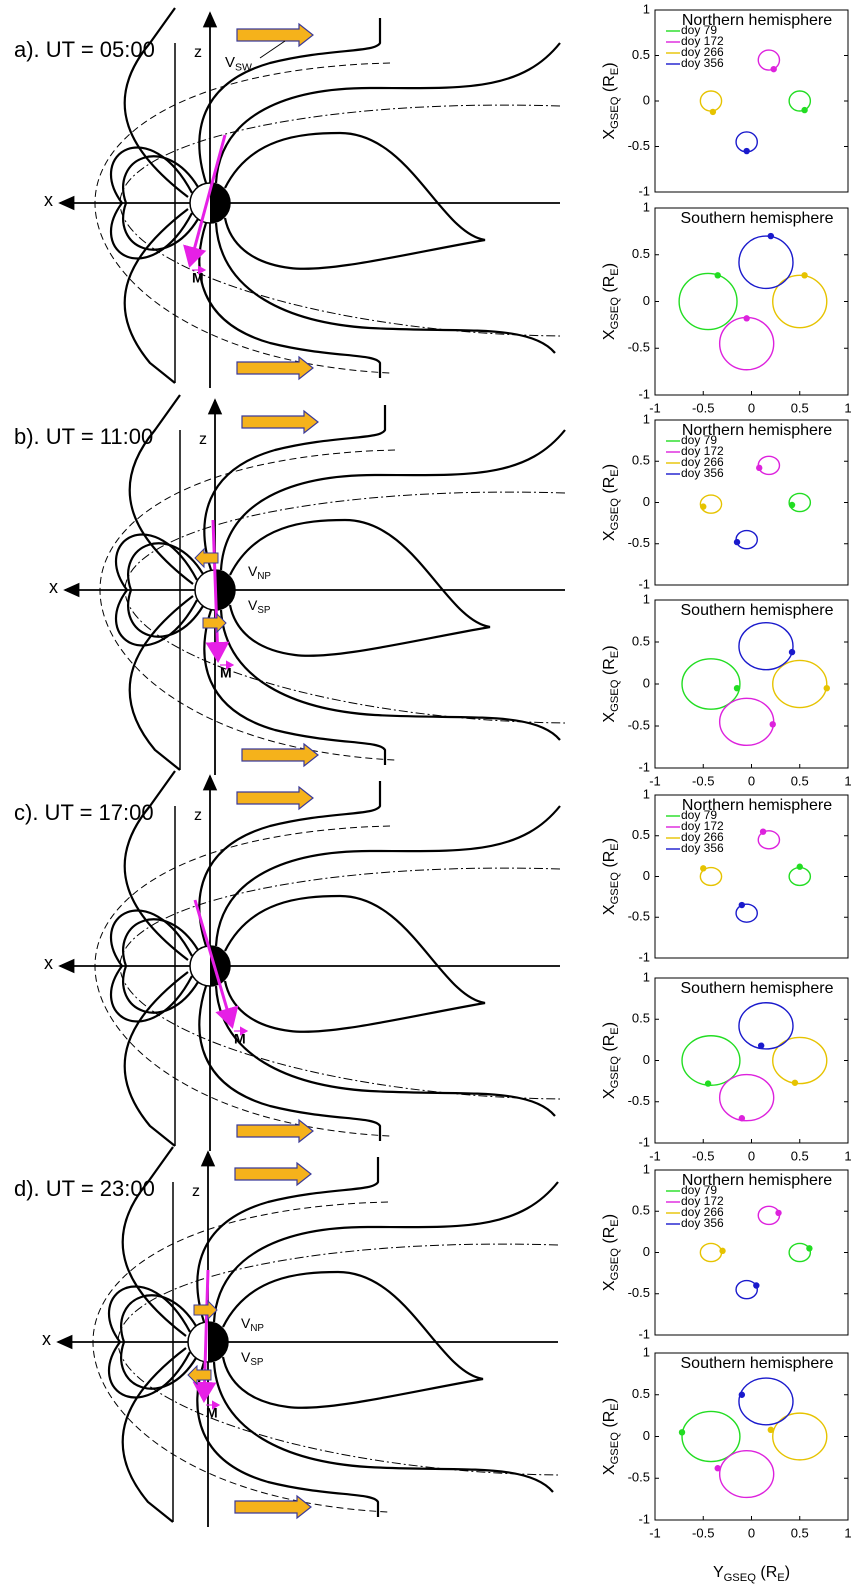  What do you see at coordinates (615, 1406) in the screenshot?
I see `y-axis-label-sub: E` at bounding box center [615, 1406].